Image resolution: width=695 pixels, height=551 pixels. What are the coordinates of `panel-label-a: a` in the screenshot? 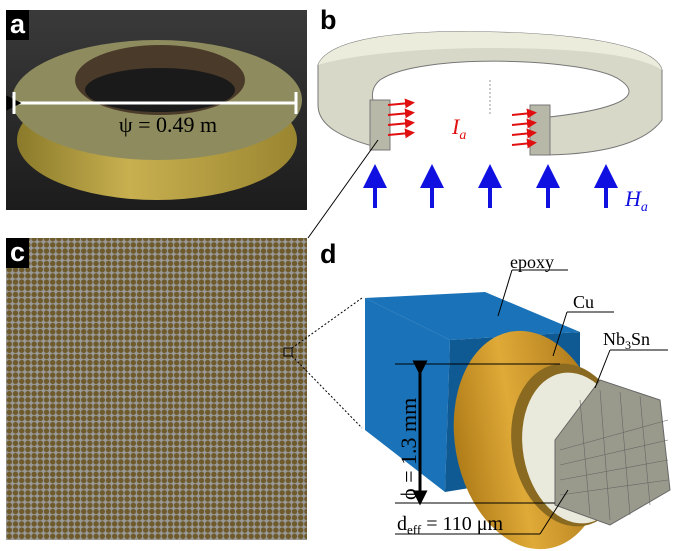 It's located at (18, 25).